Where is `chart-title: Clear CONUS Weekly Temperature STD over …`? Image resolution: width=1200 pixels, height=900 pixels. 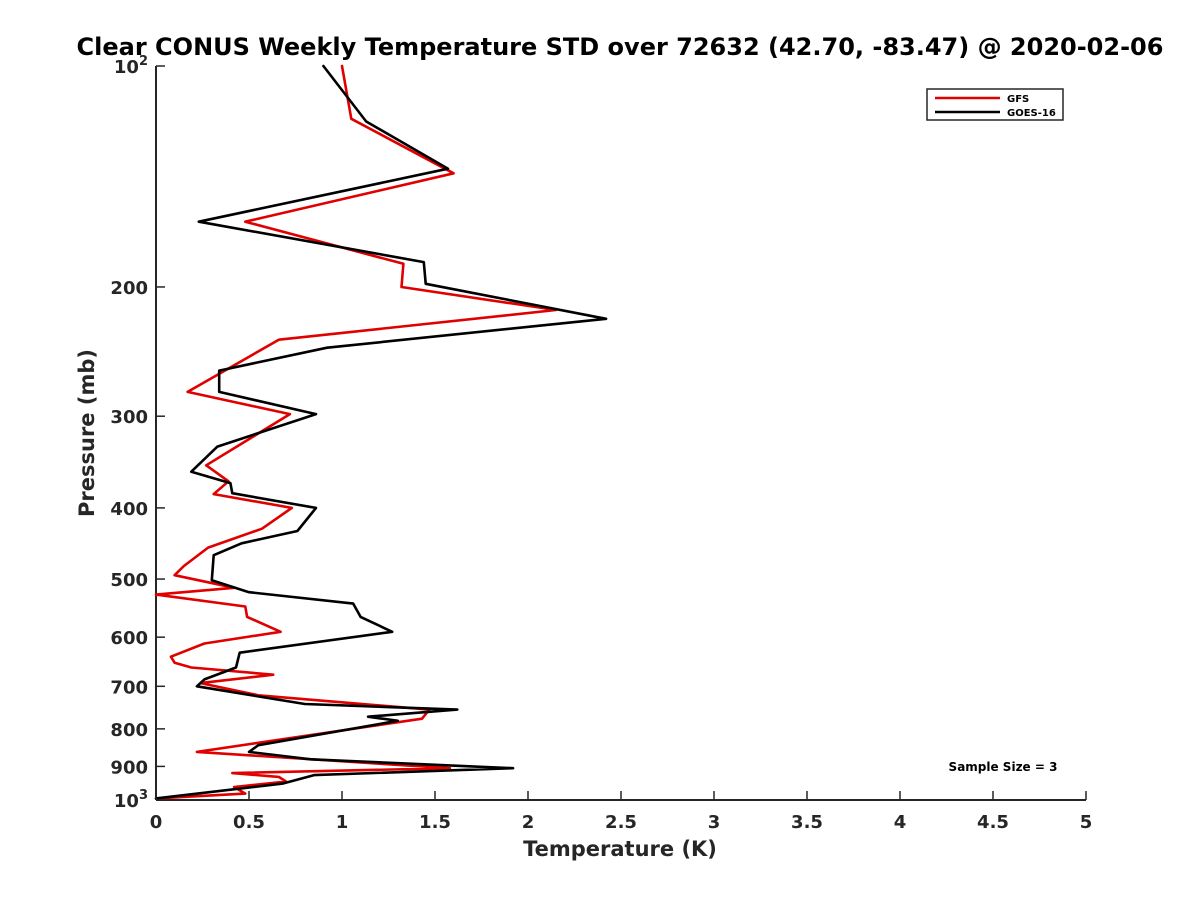 chart-title: Clear CONUS Weekly Temperature STD over … is located at coordinates (620, 47).